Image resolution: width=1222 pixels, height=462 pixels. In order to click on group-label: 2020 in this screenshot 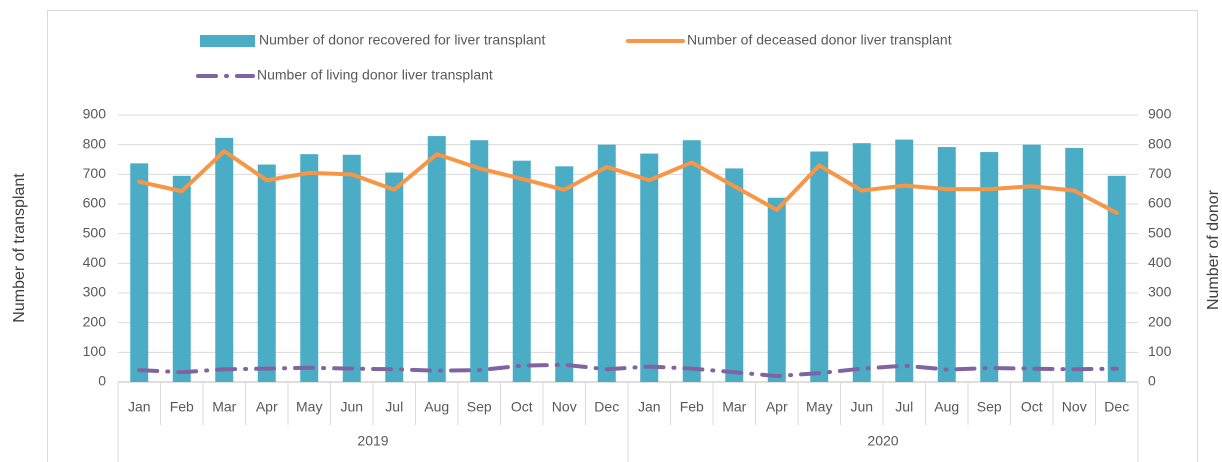, I will do `click(882, 441)`.